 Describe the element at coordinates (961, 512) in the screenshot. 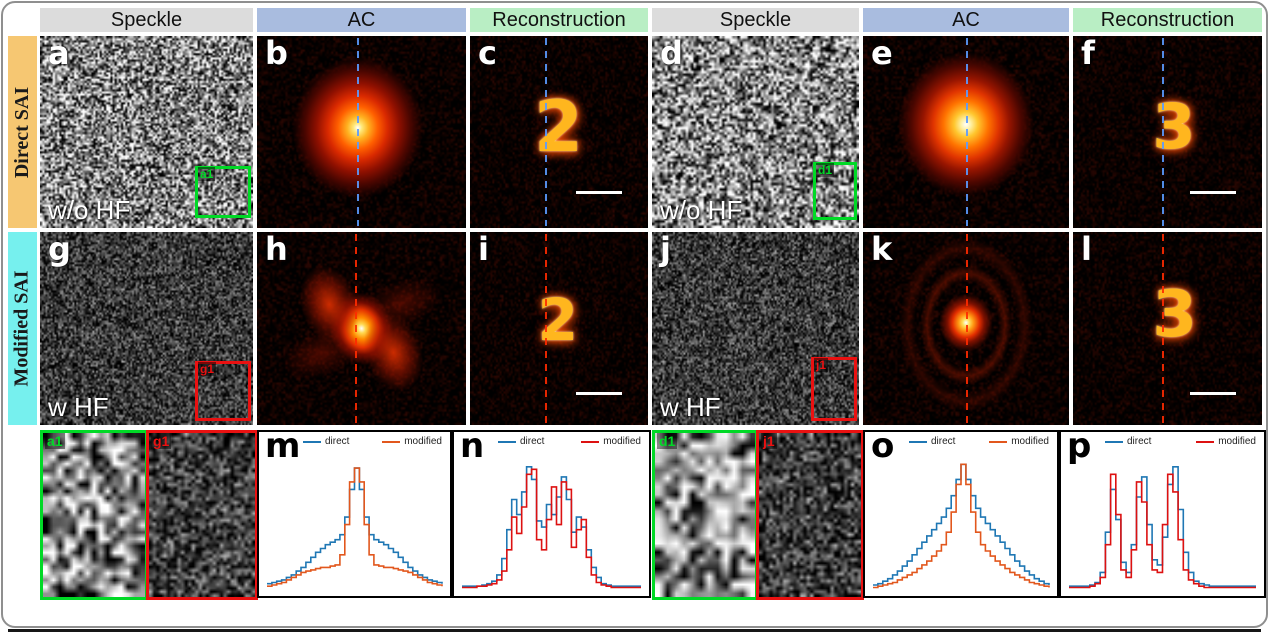

I see `chart-panel-o: o direct modified` at that location.